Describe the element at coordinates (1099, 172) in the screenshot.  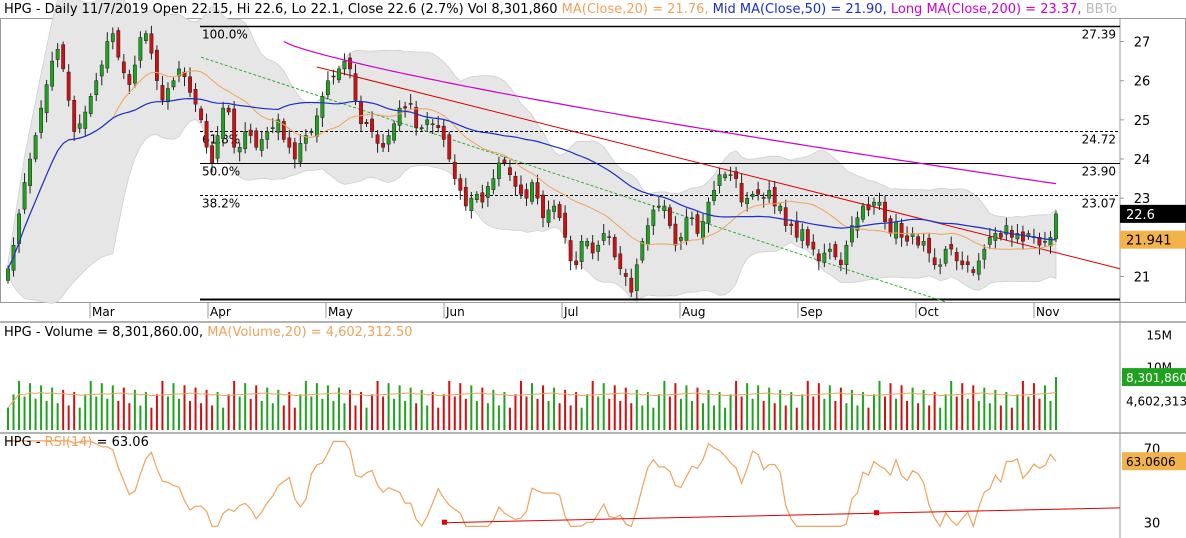
I see `fib-value-500: 23.90` at that location.